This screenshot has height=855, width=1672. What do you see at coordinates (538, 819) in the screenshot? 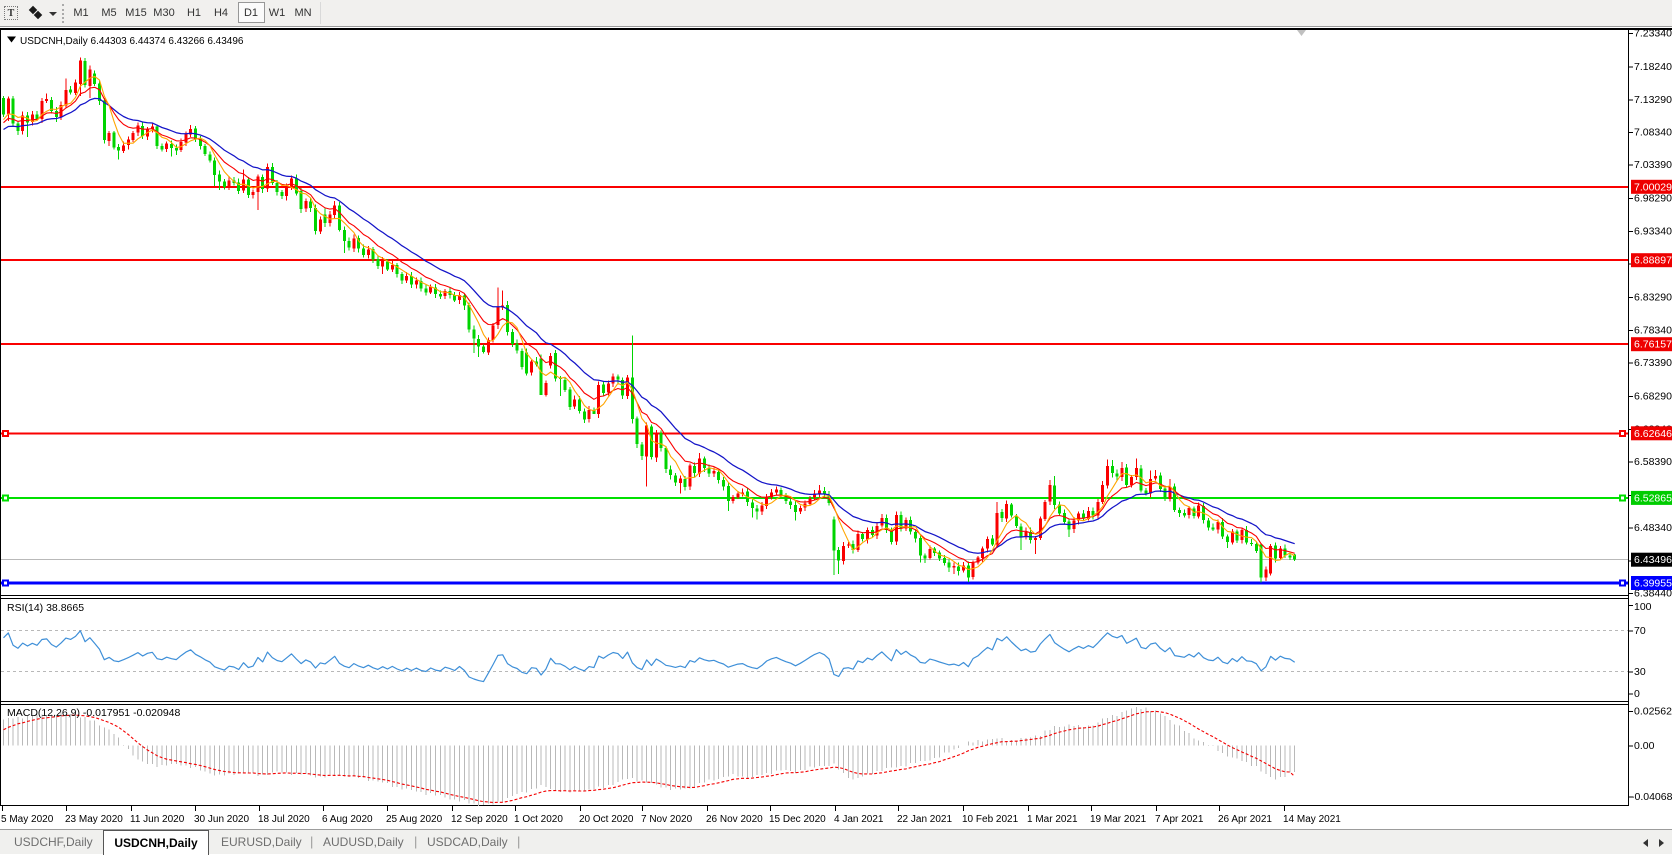
I see `svg-text: 1 Oct 2020` at bounding box center [538, 819].